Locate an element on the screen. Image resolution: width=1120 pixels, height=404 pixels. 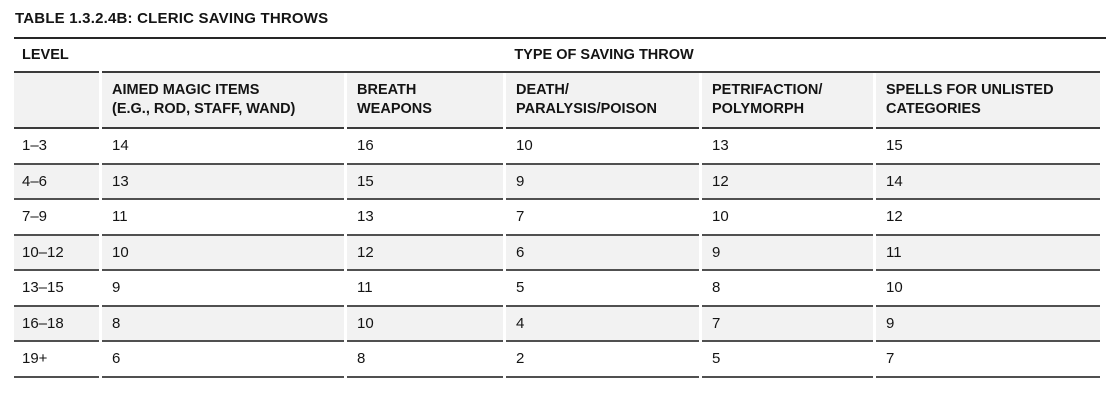
table-row: 13–15 9 11 5 8 10 is located at coordinates (557, 289).